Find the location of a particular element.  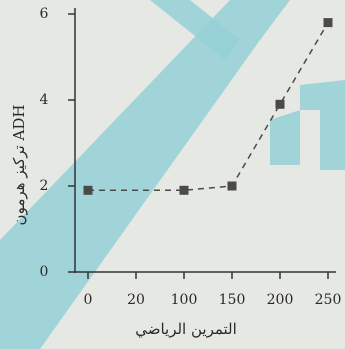

x-tick-label: 100 is located at coordinates (184, 300).